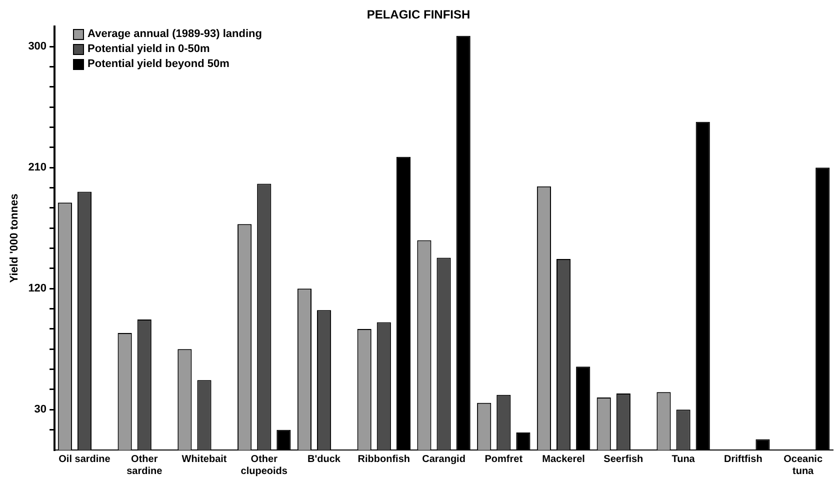  Describe the element at coordinates (264, 465) in the screenshot. I see `x-tick-label: Other clupeoids` at that location.